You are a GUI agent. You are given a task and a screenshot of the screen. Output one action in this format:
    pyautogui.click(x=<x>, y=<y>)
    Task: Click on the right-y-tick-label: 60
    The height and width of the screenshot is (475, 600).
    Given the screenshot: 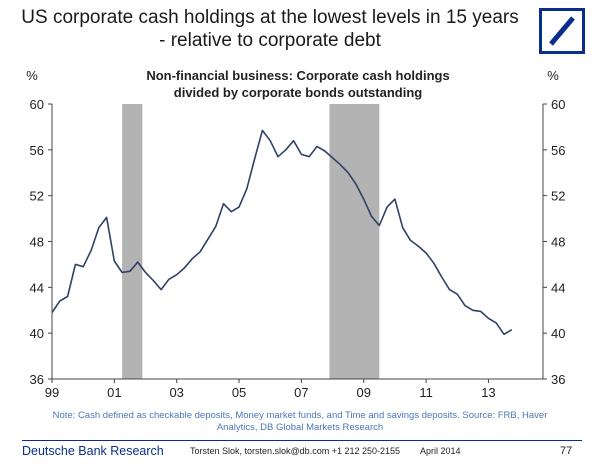 What is the action you would take?
    pyautogui.click(x=558, y=104)
    